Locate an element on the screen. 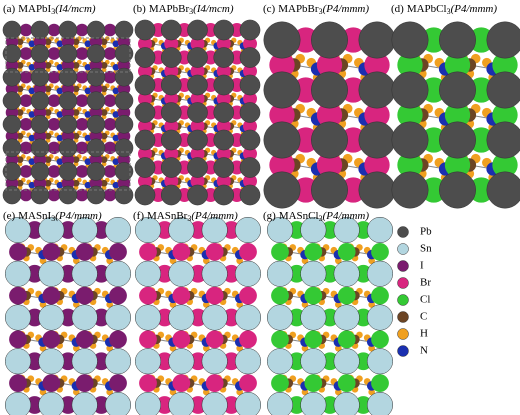  formula: MASnBr is located at coordinates (167, 216).